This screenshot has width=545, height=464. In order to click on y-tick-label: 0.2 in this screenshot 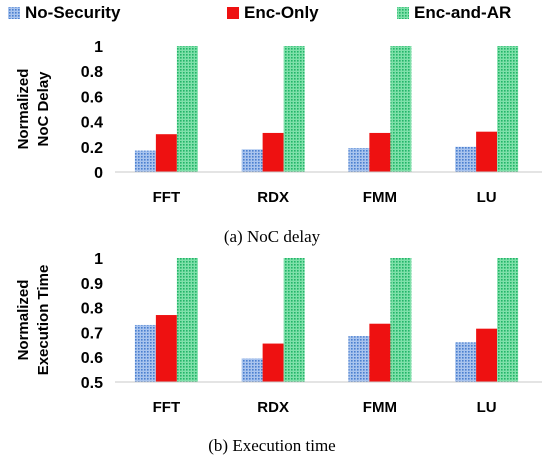, I will do `click(92, 148)`.